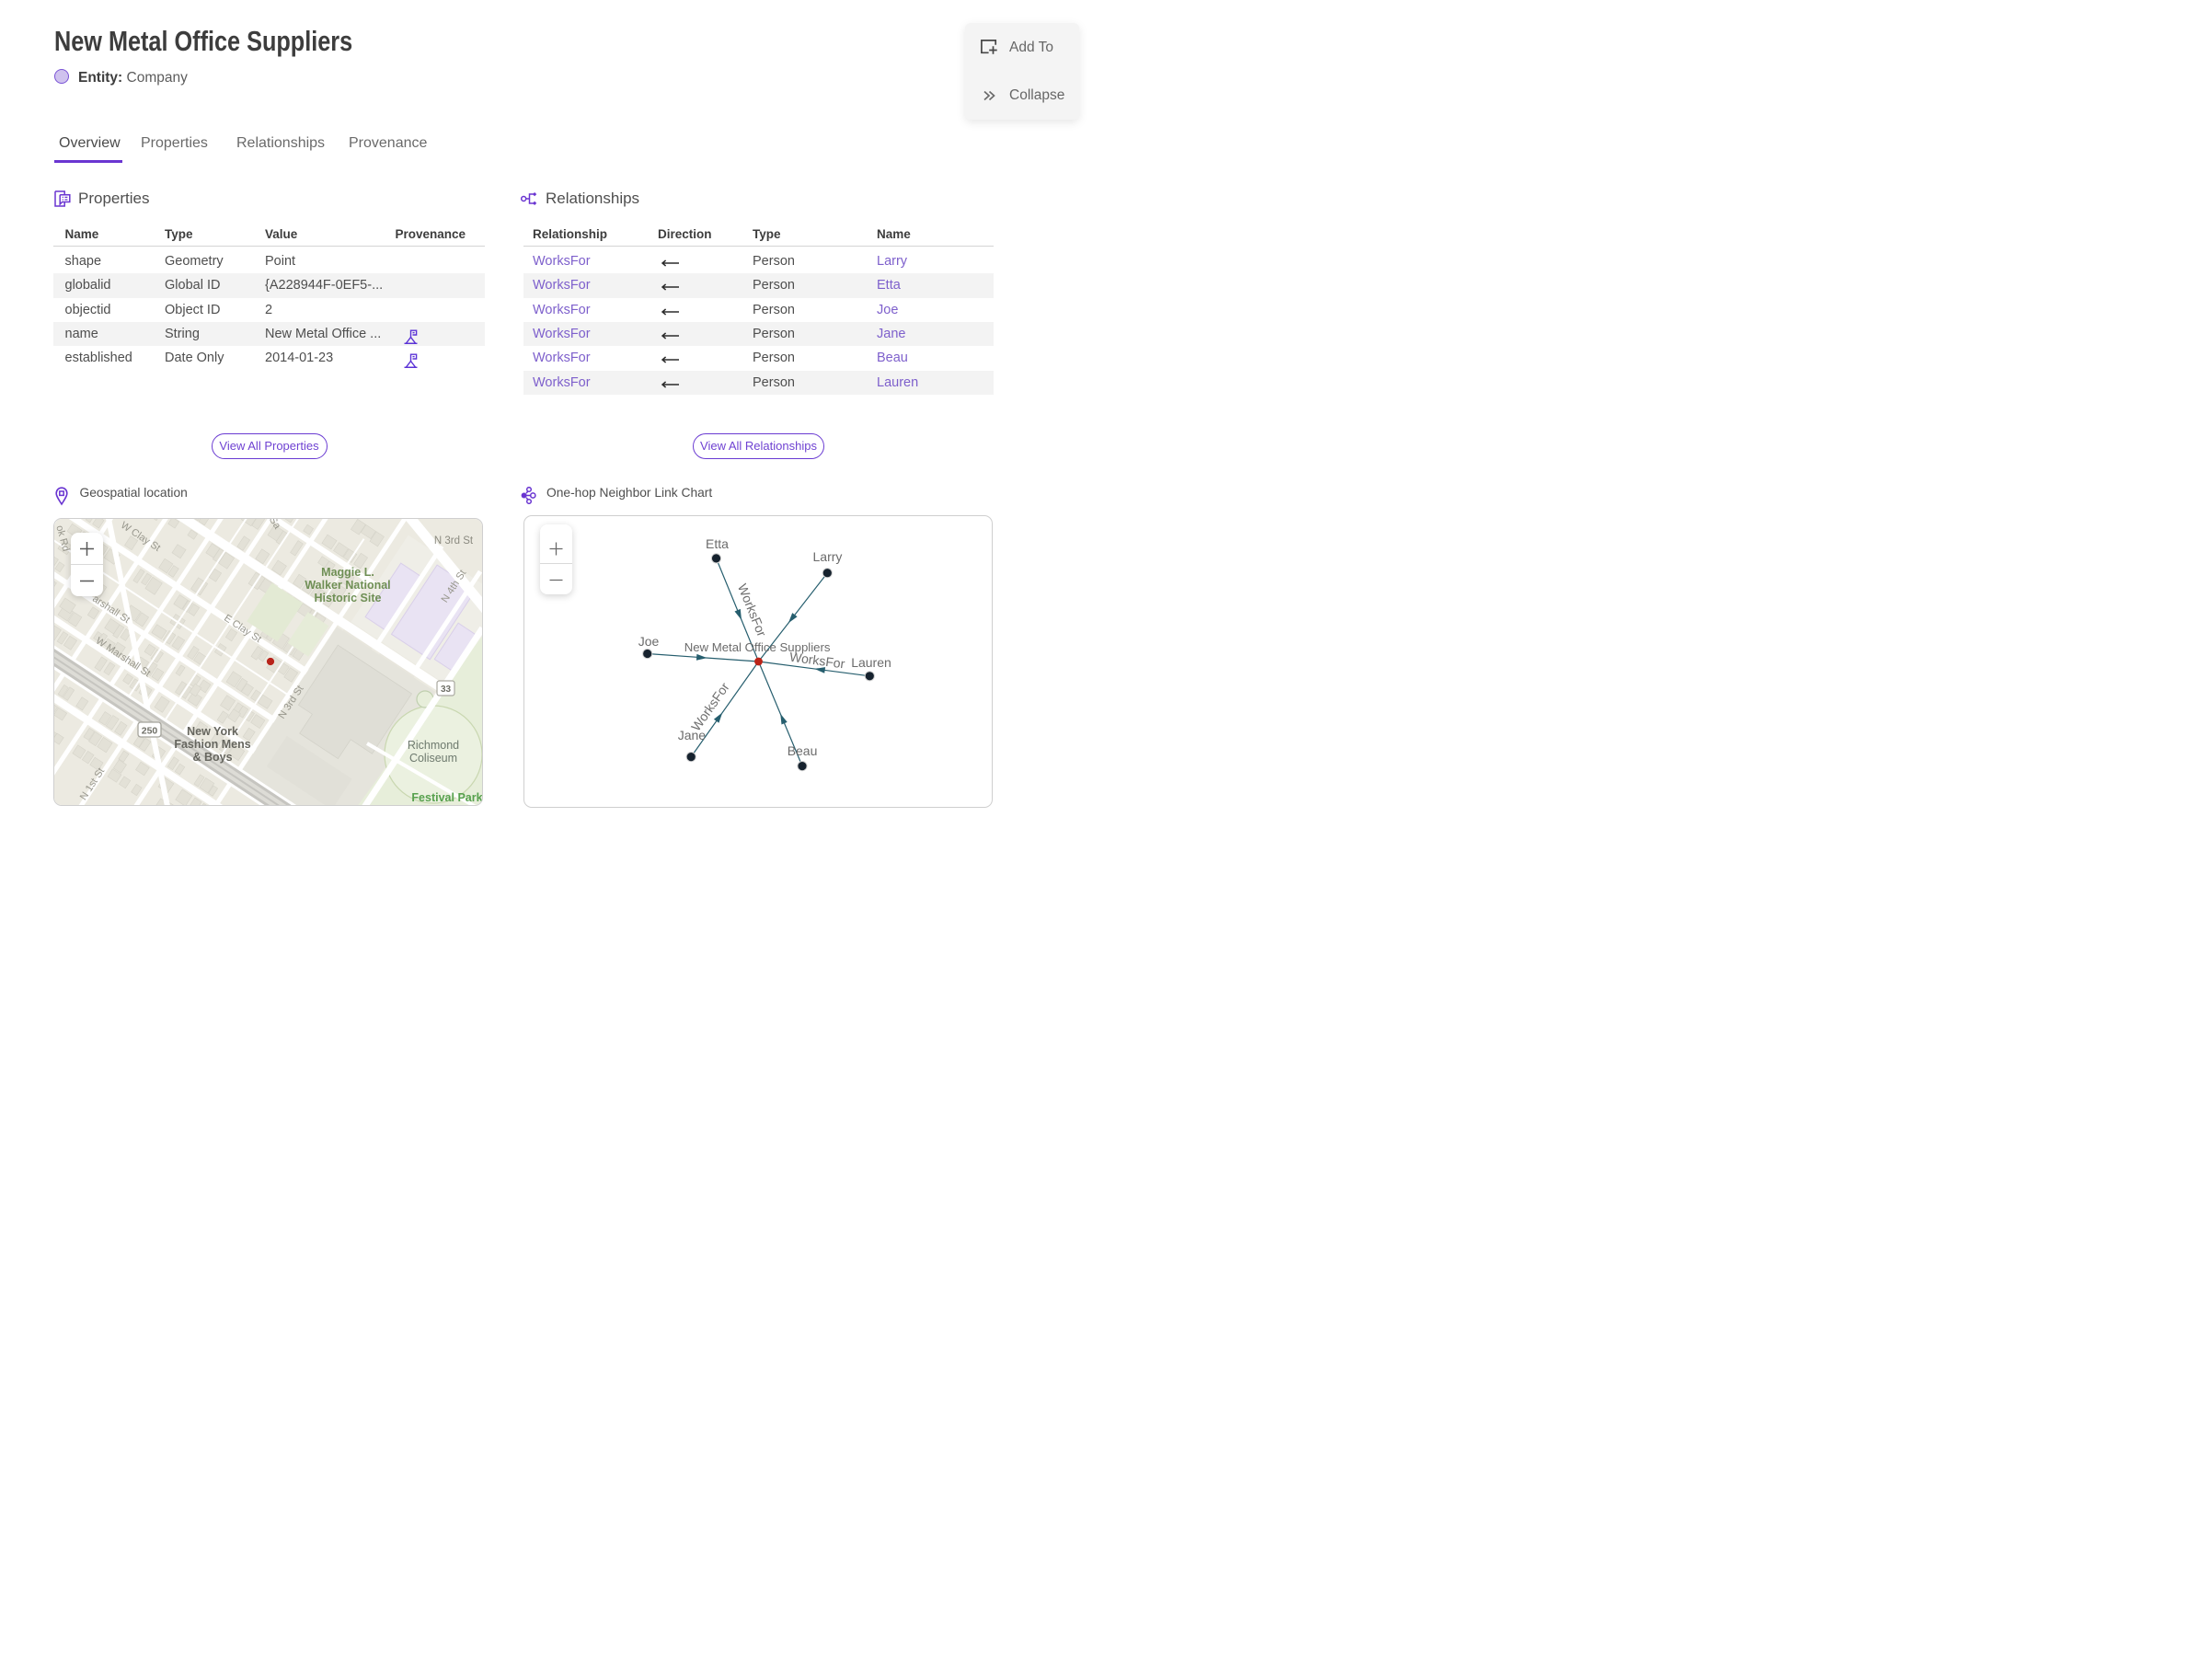  I want to click on svg-text: Lauren, so click(871, 662).